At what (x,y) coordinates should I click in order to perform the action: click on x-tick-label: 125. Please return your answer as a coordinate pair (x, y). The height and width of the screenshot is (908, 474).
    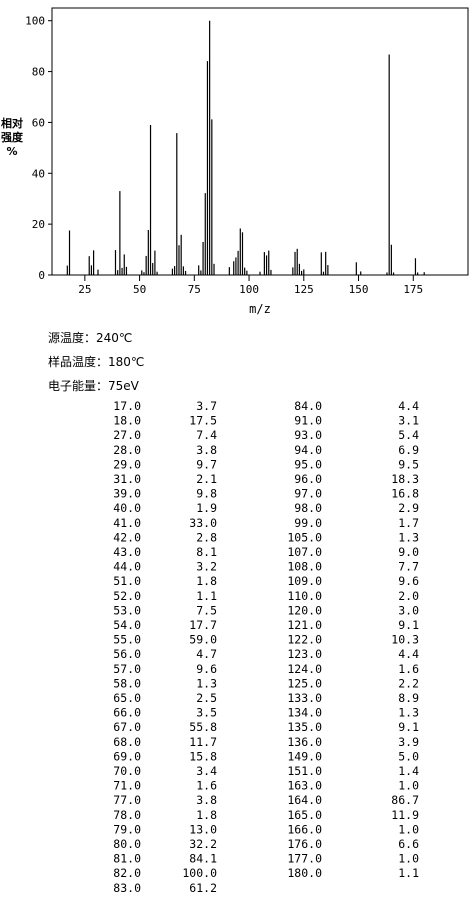
    Looking at the image, I should click on (304, 289).